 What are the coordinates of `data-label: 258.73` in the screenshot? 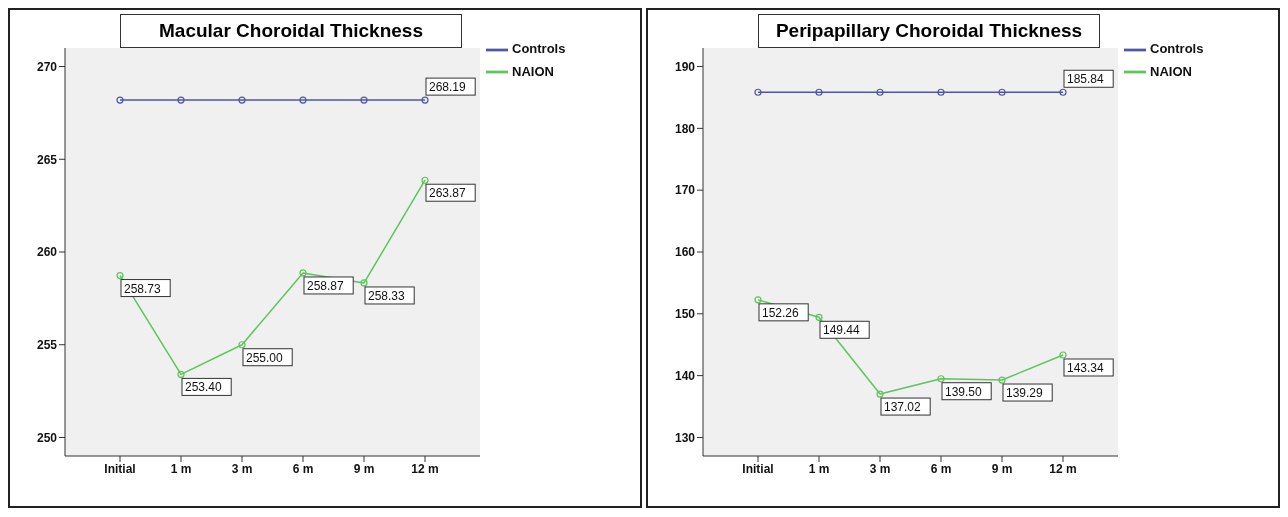 It's located at (143, 288).